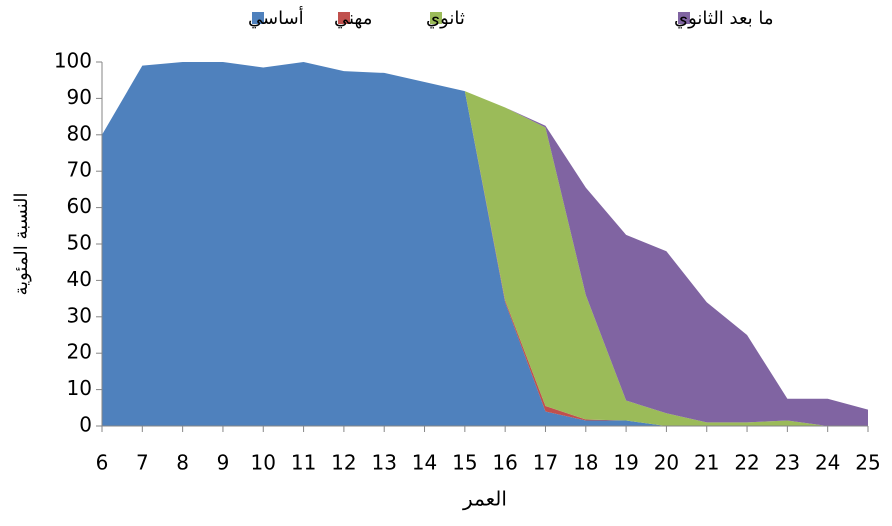 This screenshot has height=526, width=892. What do you see at coordinates (102, 463) in the screenshot?
I see `x-tick-label: 6` at bounding box center [102, 463].